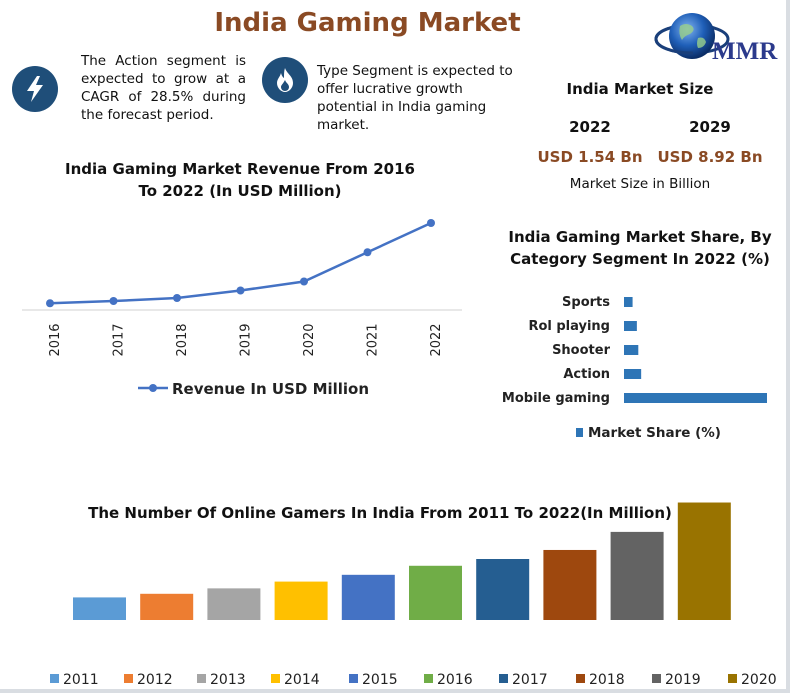 The image size is (800, 697). Describe the element at coordinates (590, 157) in the screenshot. I see `market-size-value: USD 1.54 Bn` at that location.